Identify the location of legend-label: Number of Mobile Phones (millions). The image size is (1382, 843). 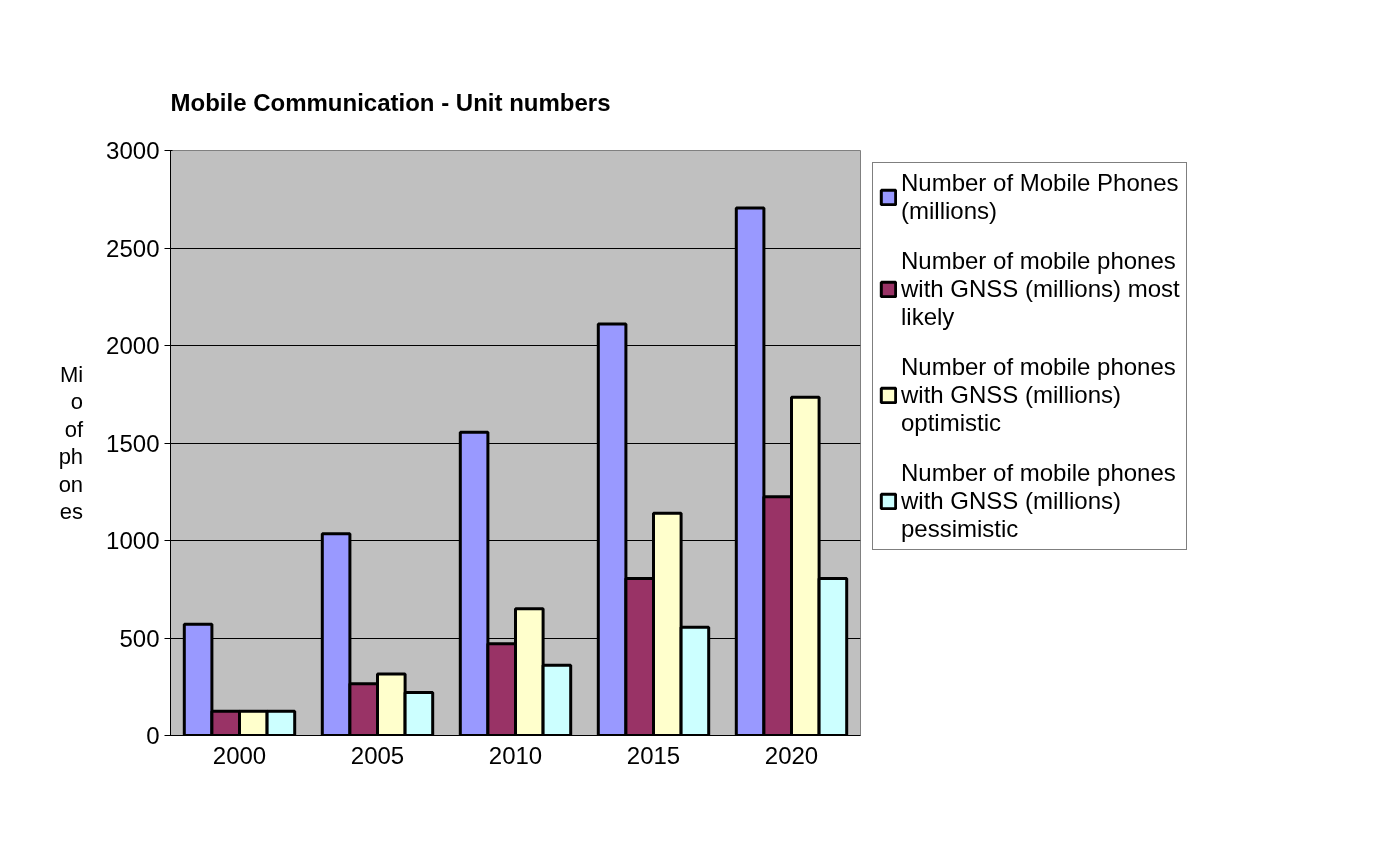
(1040, 197).